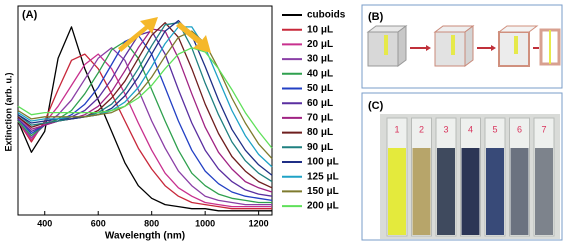  What do you see at coordinates (205, 223) in the screenshot?
I see `x-tick-label: 1000` at bounding box center [205, 223].